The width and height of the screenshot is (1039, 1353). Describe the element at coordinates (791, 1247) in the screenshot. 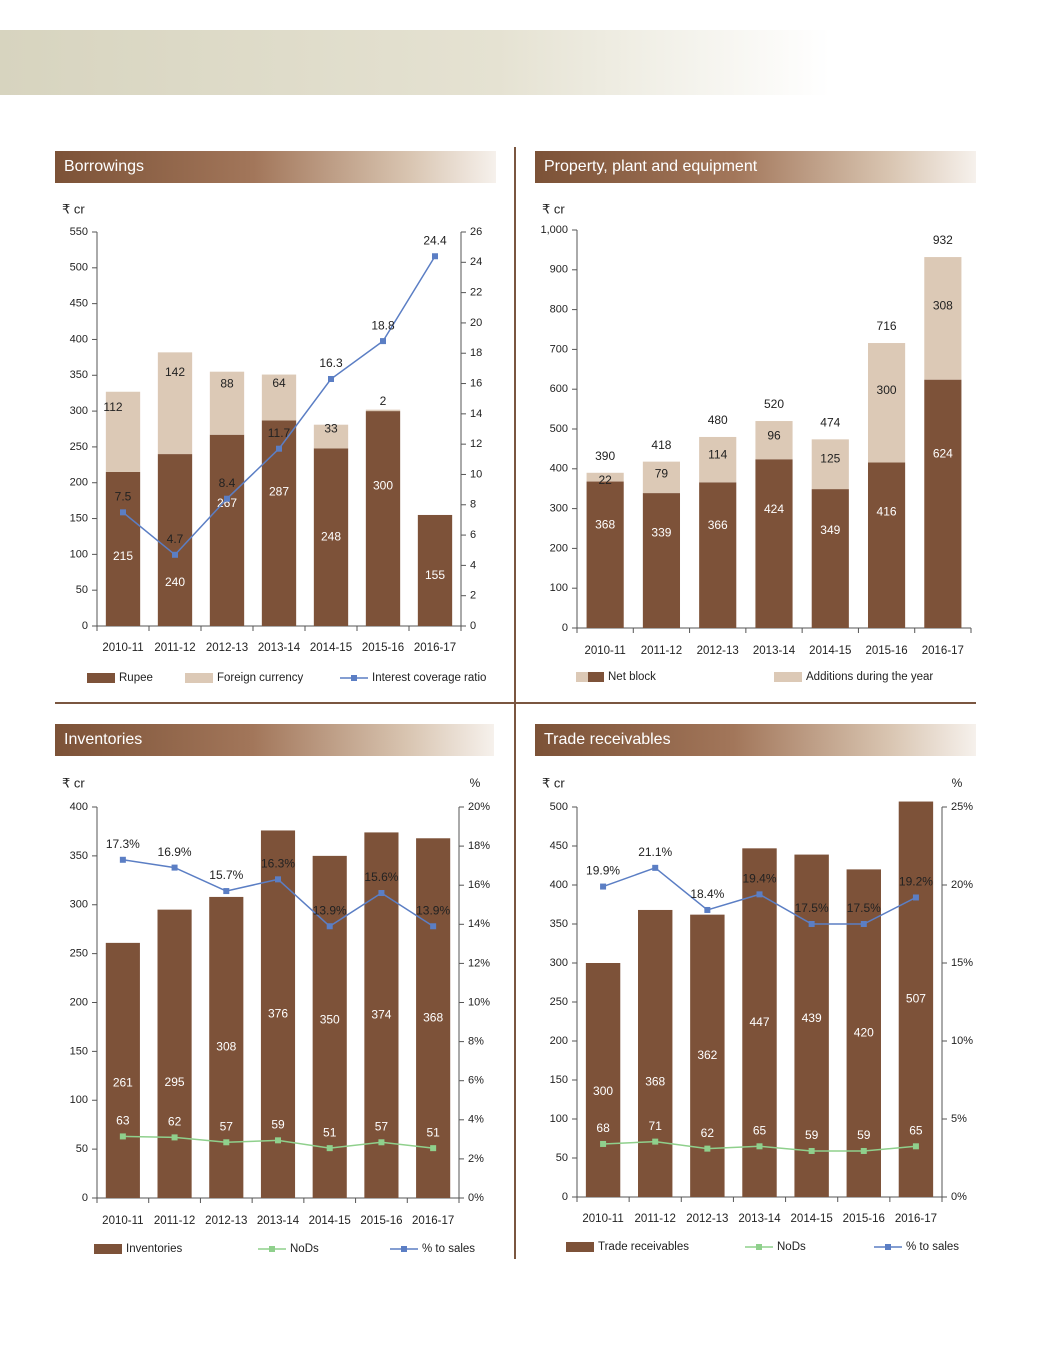

I see `receivables-legend-label: NoDs` at that location.